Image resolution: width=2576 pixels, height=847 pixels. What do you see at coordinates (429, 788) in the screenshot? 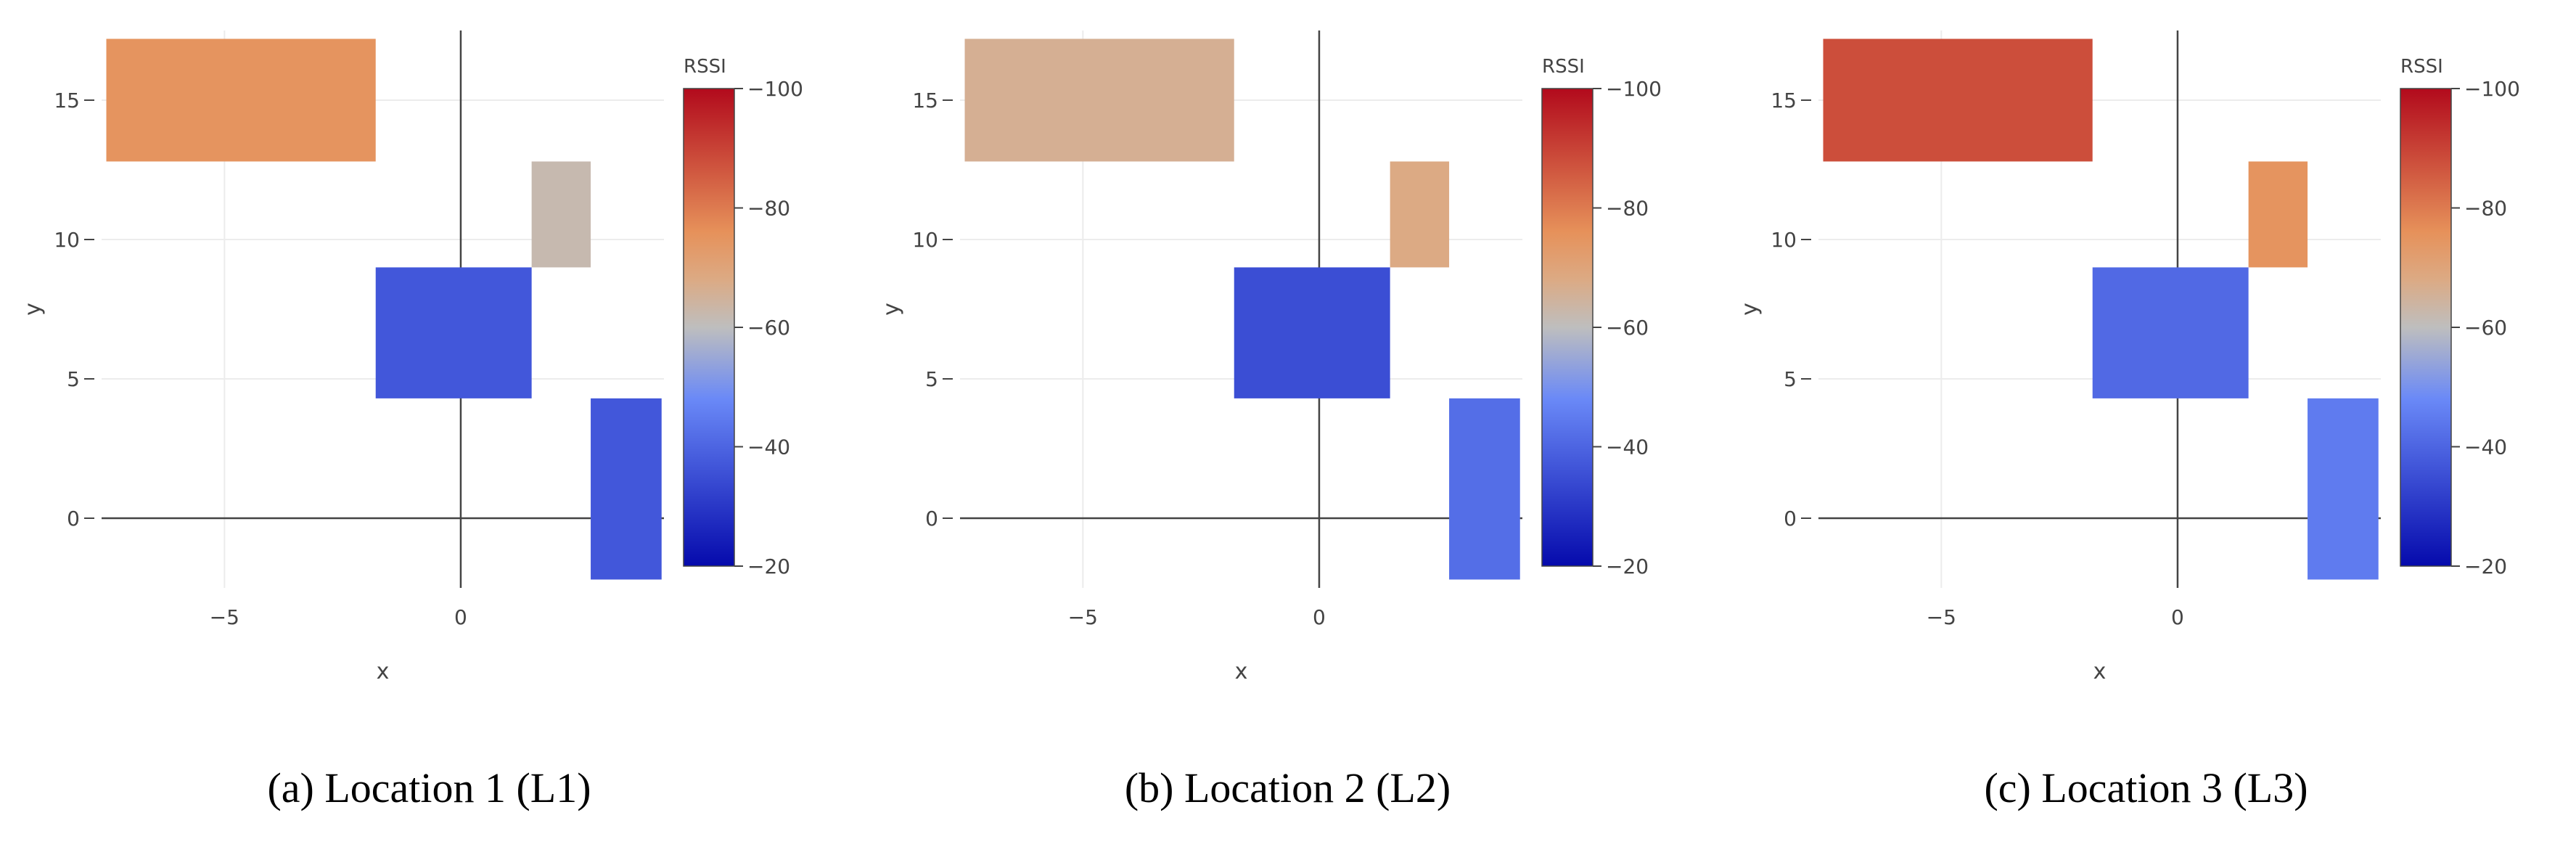
I see `chart-caption: (a) Location 1 (L1)` at bounding box center [429, 788].